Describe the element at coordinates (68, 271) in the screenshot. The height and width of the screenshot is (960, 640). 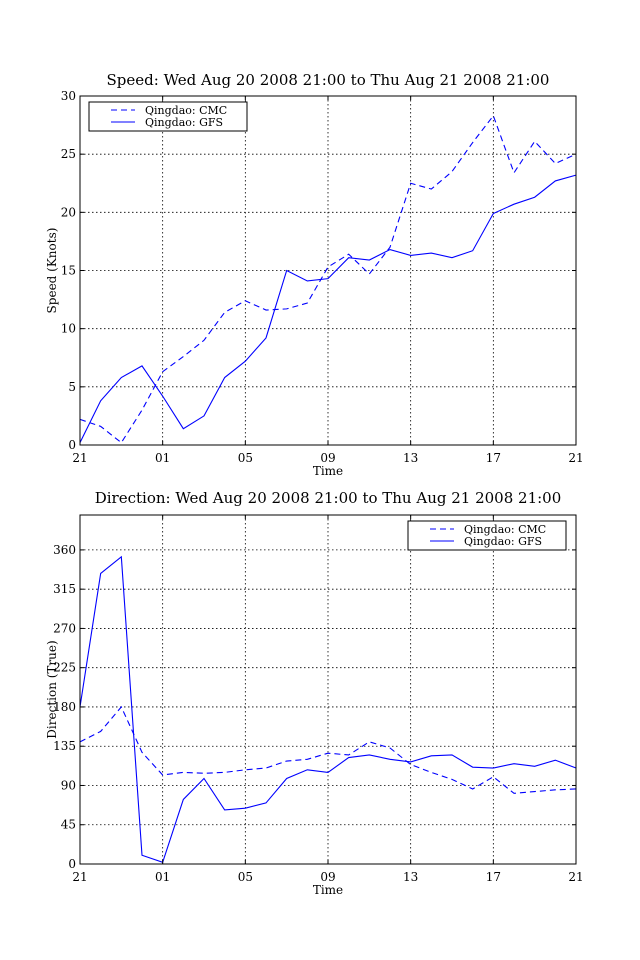
I see `y-tick-label: 15` at that location.